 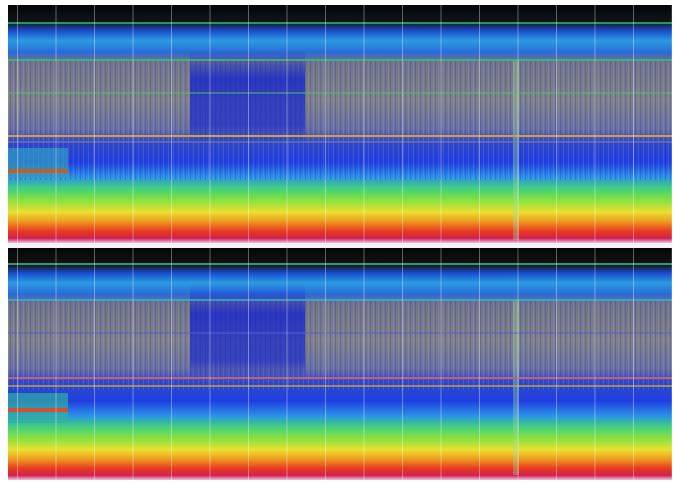 I want to click on separator, so click(x=340, y=245).